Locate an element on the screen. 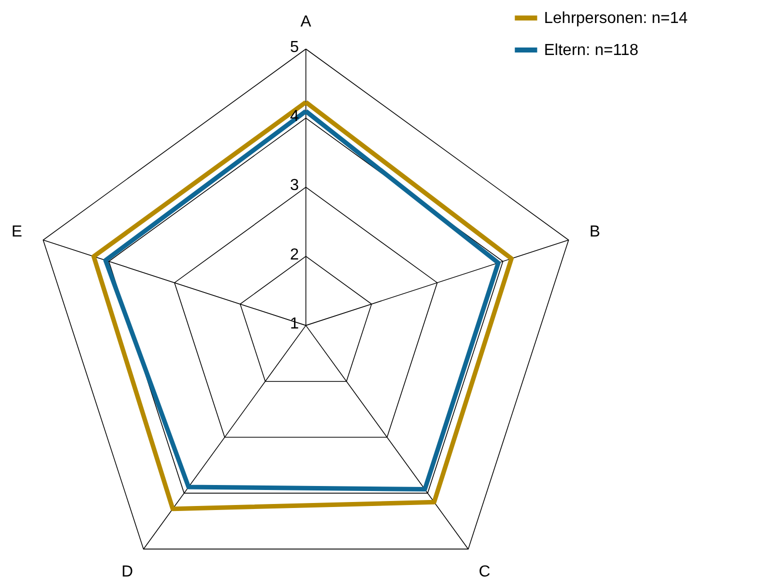 The width and height of the screenshot is (783, 582). y-tick-label: 4 is located at coordinates (294, 117).